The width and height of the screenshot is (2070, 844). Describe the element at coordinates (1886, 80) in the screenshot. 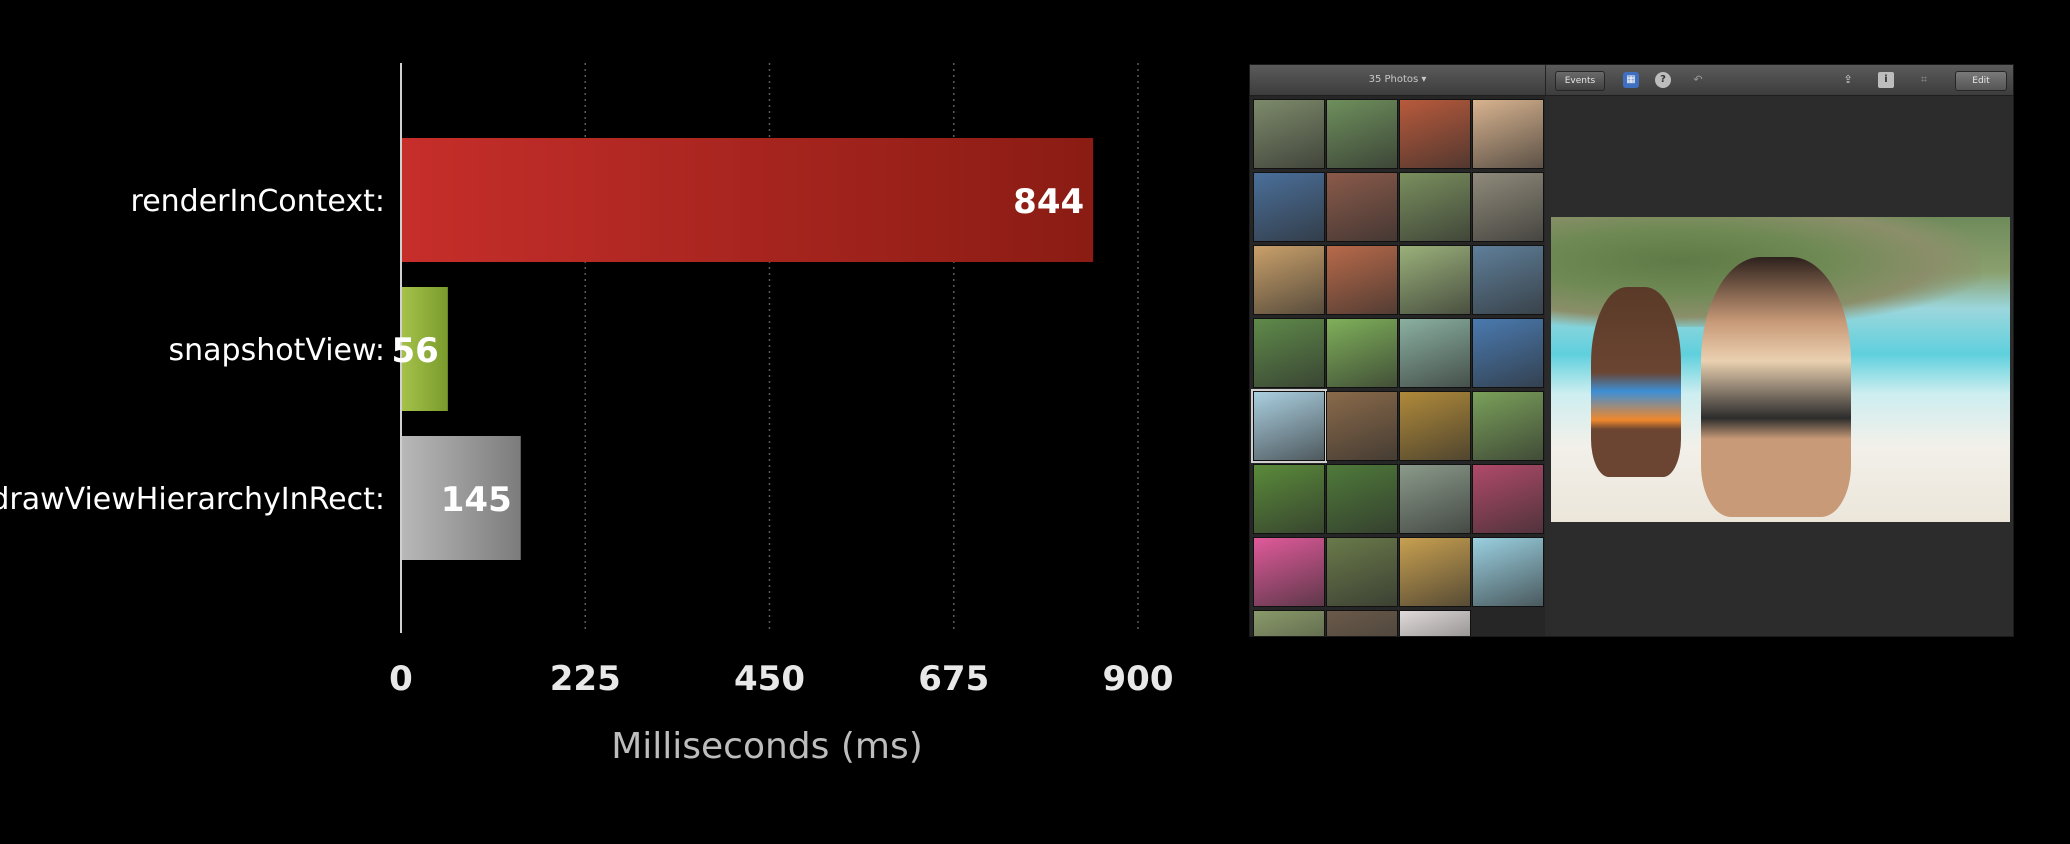

I see `info-icon: i` at that location.